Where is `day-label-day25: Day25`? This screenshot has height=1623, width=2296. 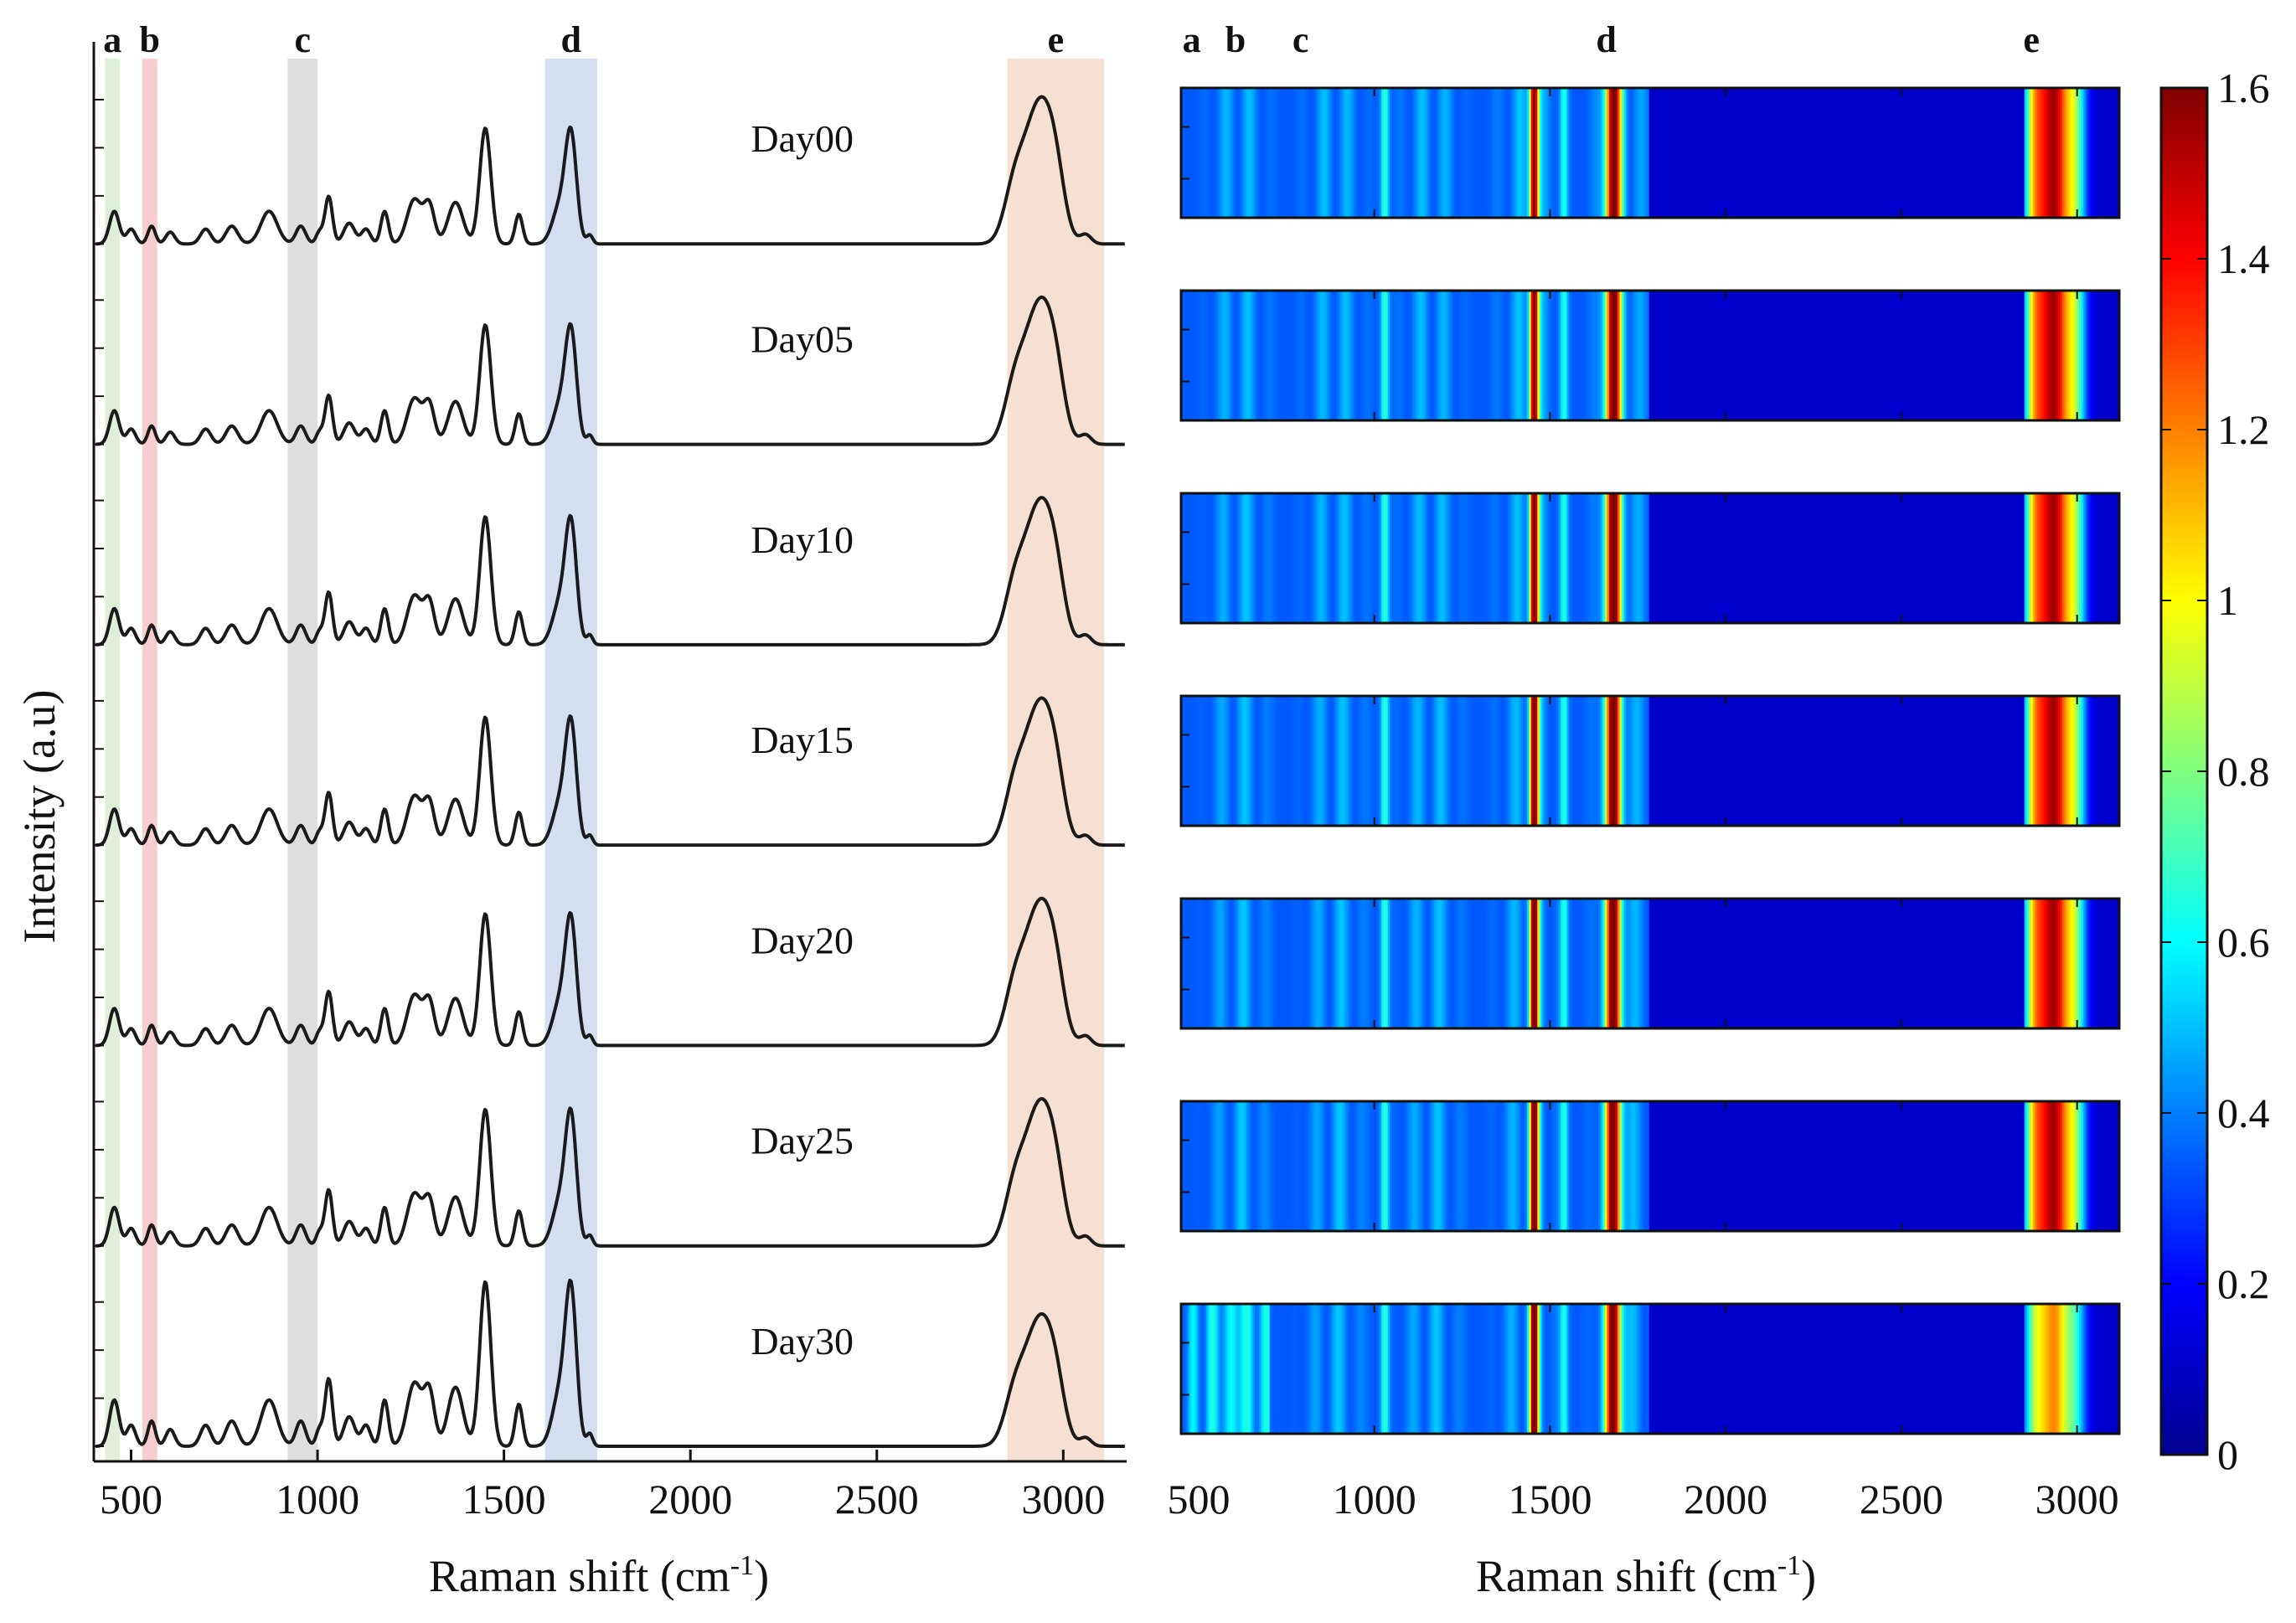 day-label-day25: Day25 is located at coordinates (802, 1141).